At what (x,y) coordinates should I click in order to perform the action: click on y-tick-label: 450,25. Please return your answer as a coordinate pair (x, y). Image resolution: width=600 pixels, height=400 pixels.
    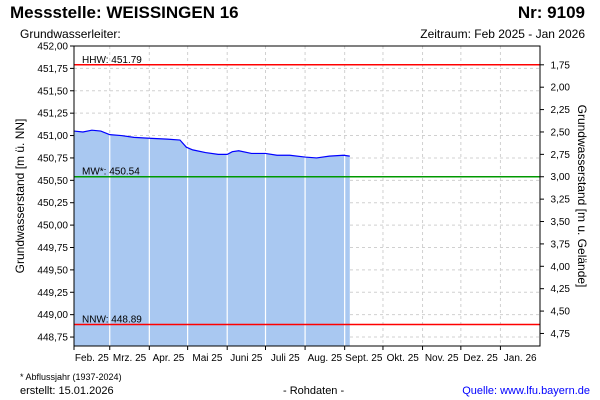
    Looking at the image, I should click on (52, 203).